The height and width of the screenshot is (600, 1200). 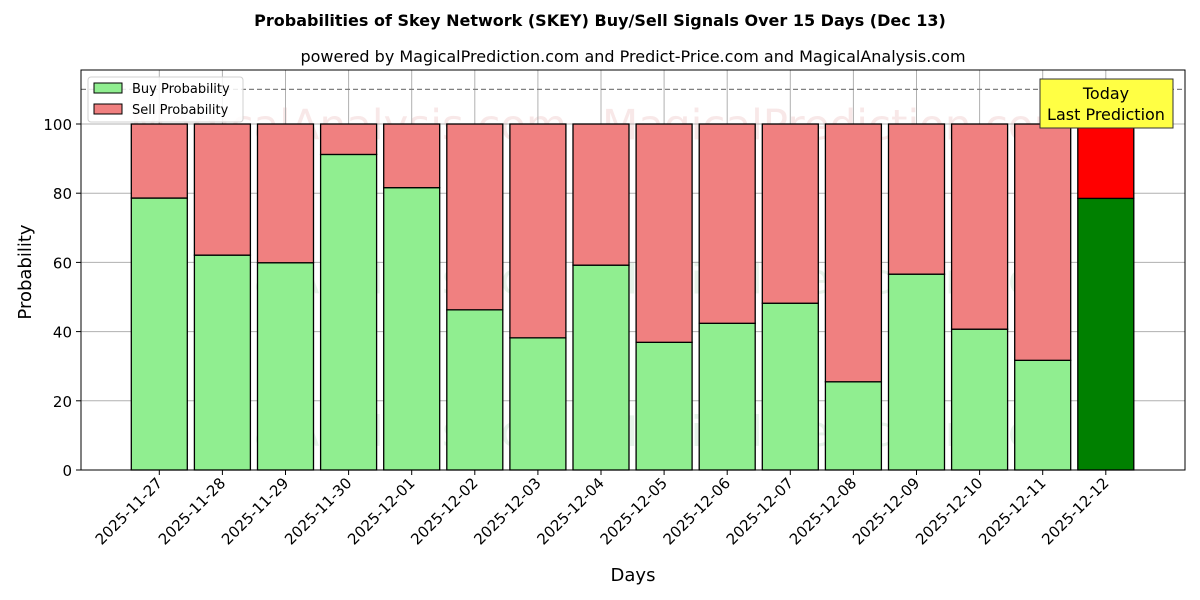 What do you see at coordinates (180, 110) in the screenshot?
I see `legend-label: Sell Probability` at bounding box center [180, 110].